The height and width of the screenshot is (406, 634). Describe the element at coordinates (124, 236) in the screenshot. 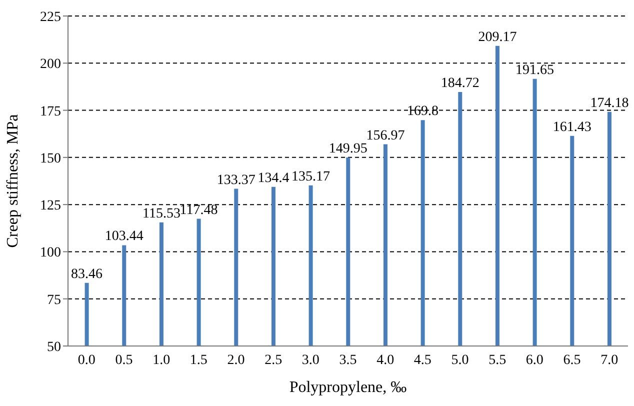

I see `data-label: 103.44` at that location.